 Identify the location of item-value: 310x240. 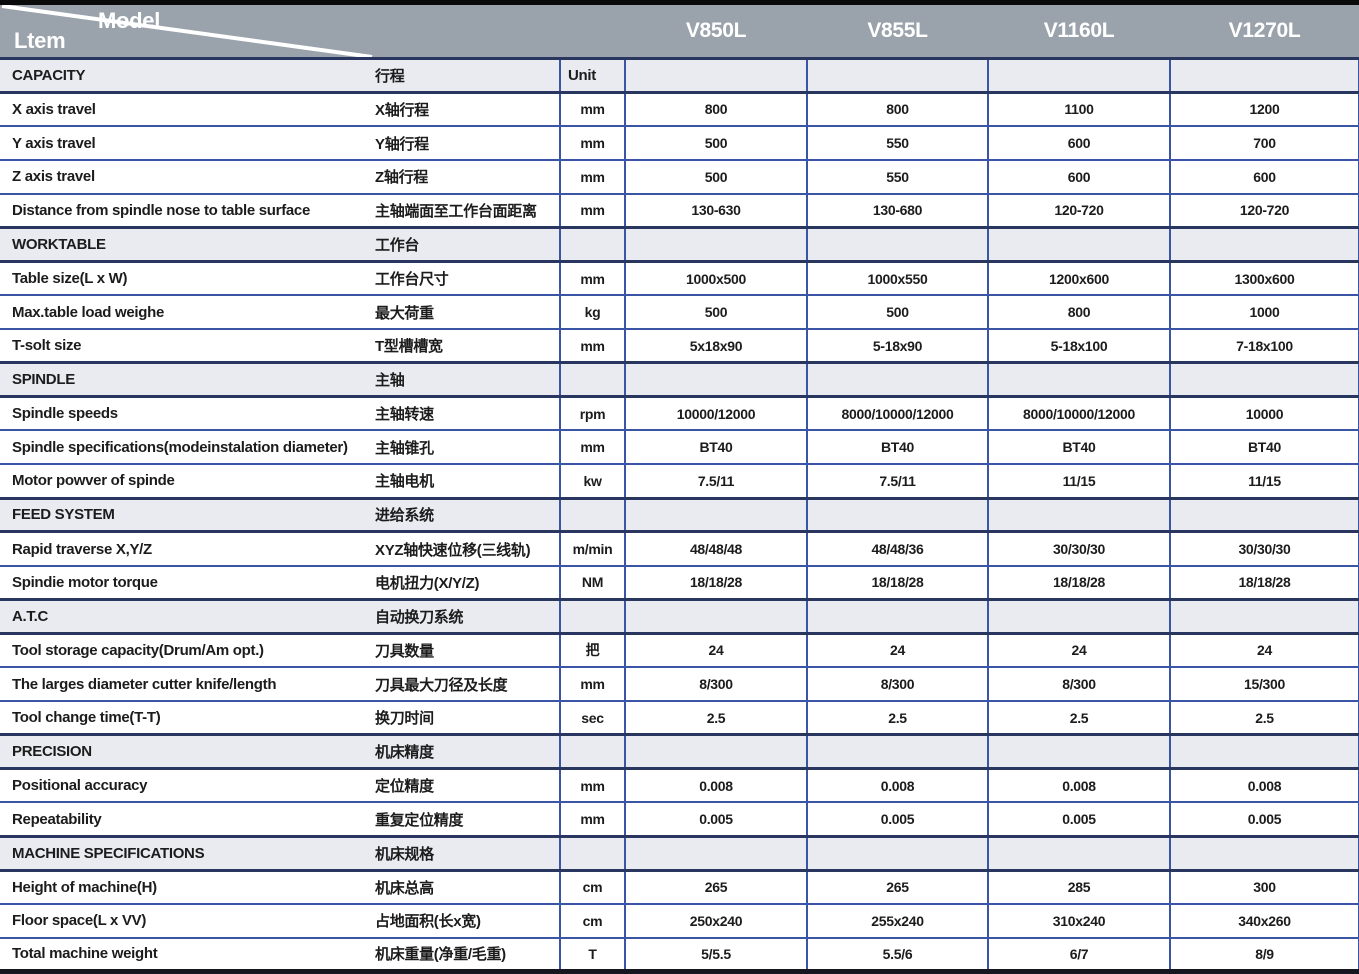
(1078, 920).